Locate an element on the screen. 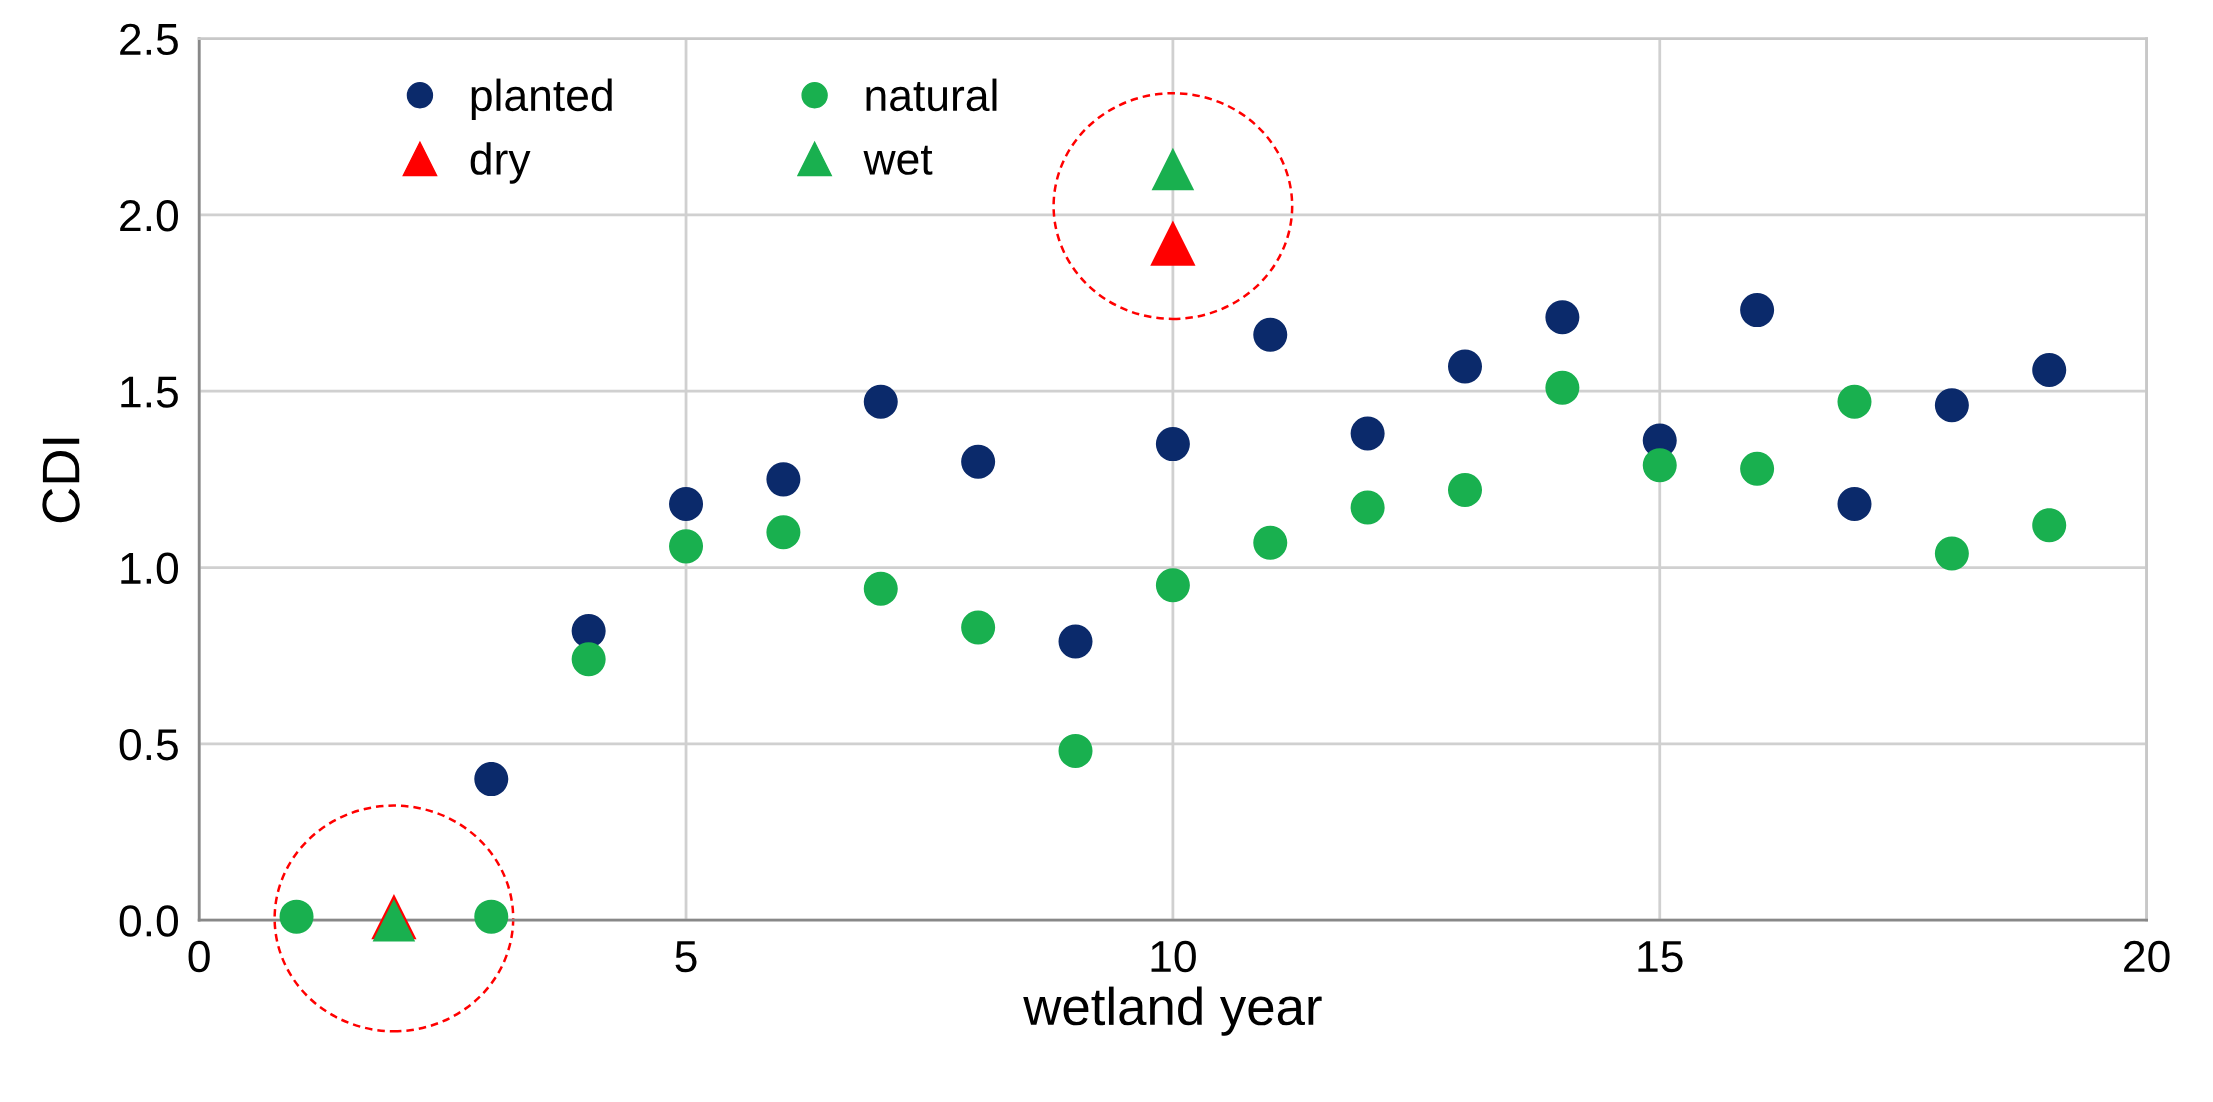 This screenshot has width=2213, height=1102. y-tick-label: 0.0 is located at coordinates (148, 921).